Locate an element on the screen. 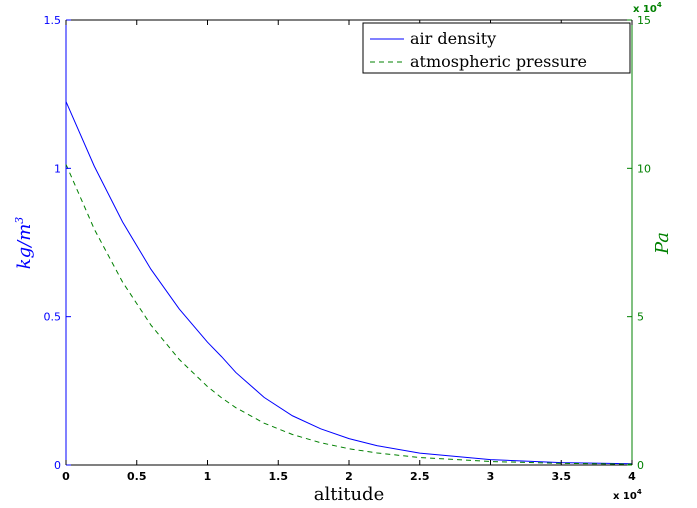  left-y-axis-title: kg/m3 is located at coordinates (24, 243).